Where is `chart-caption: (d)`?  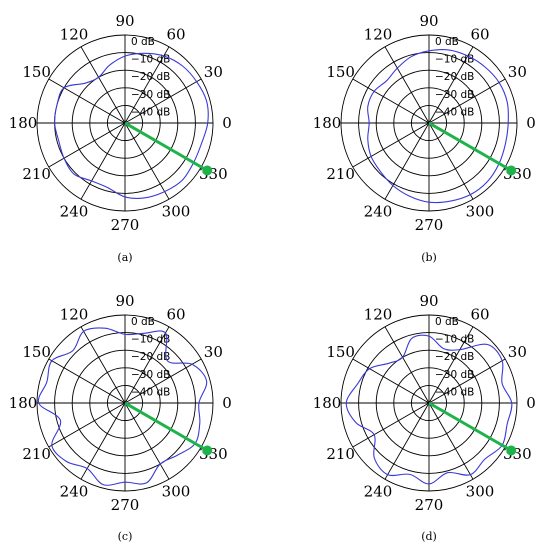 chart-caption: (d) is located at coordinates (429, 536).